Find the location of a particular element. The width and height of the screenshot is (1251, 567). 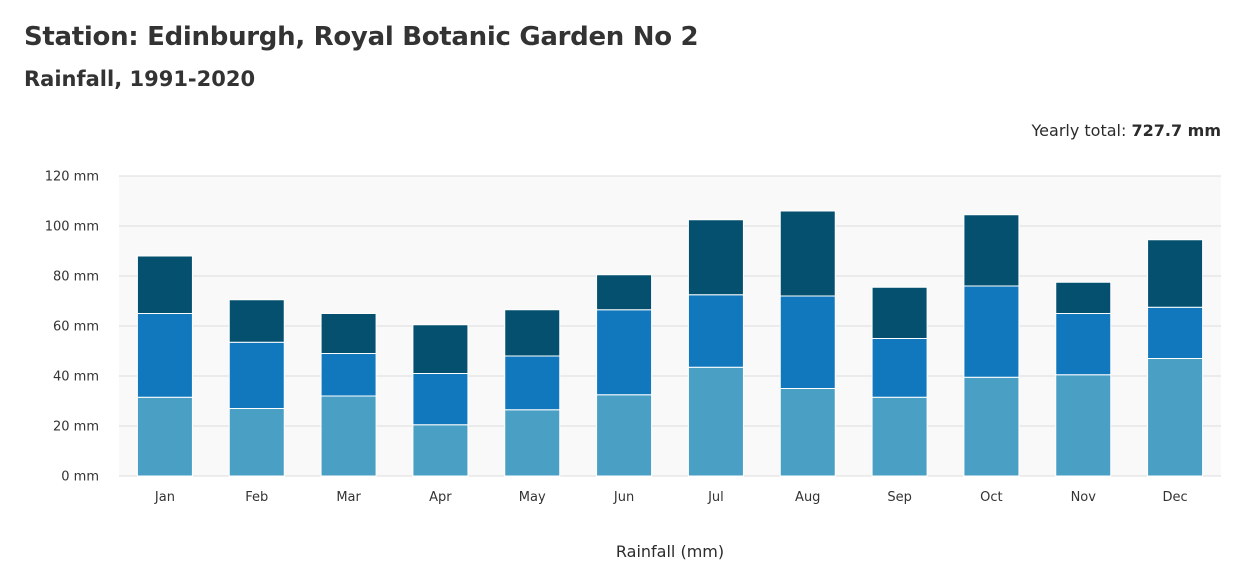

y-tick-label: 40 mm is located at coordinates (76, 377).